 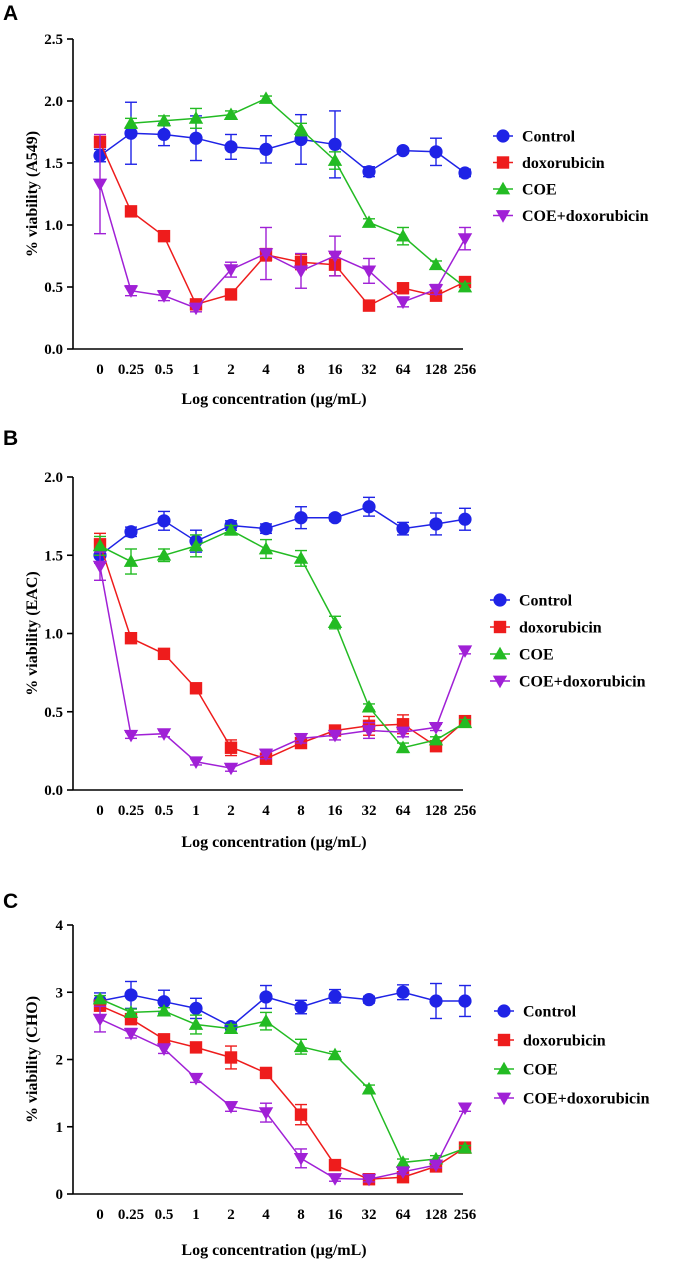 I want to click on y-tick-label: 4, so click(x=60, y=926).